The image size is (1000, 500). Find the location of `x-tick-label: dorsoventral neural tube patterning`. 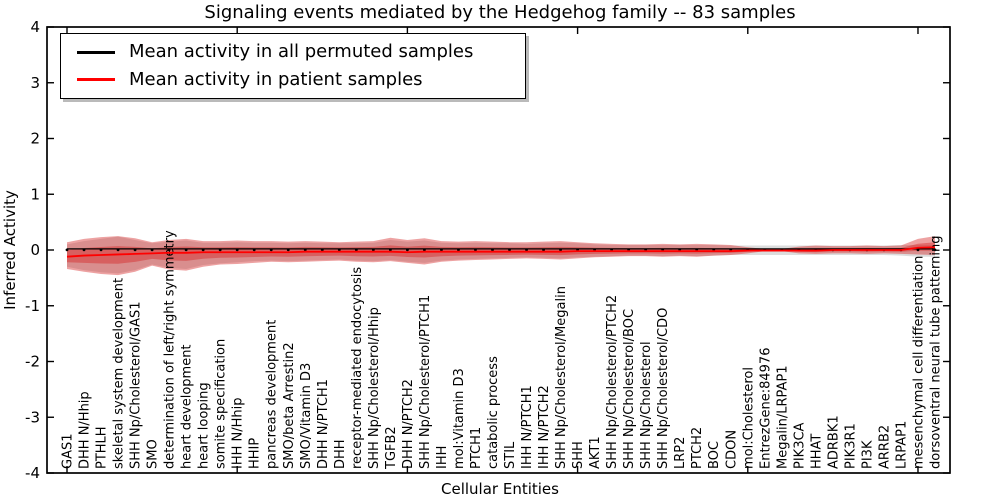

x-tick-label: dorsoventral neural tube patterning is located at coordinates (936, 352).